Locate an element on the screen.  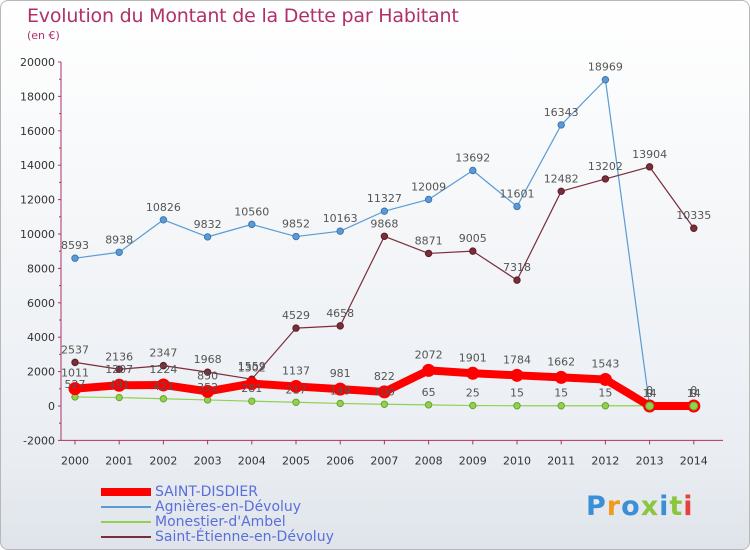
data-label-saint-etienne: 13202 is located at coordinates (605, 166).